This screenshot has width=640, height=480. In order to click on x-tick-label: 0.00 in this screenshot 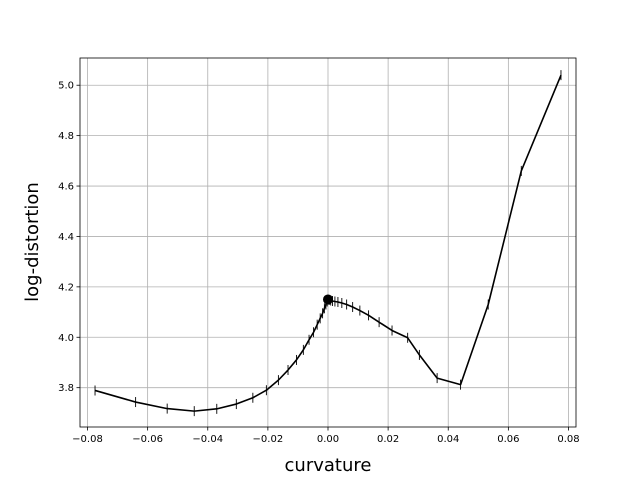, I will do `click(328, 439)`.